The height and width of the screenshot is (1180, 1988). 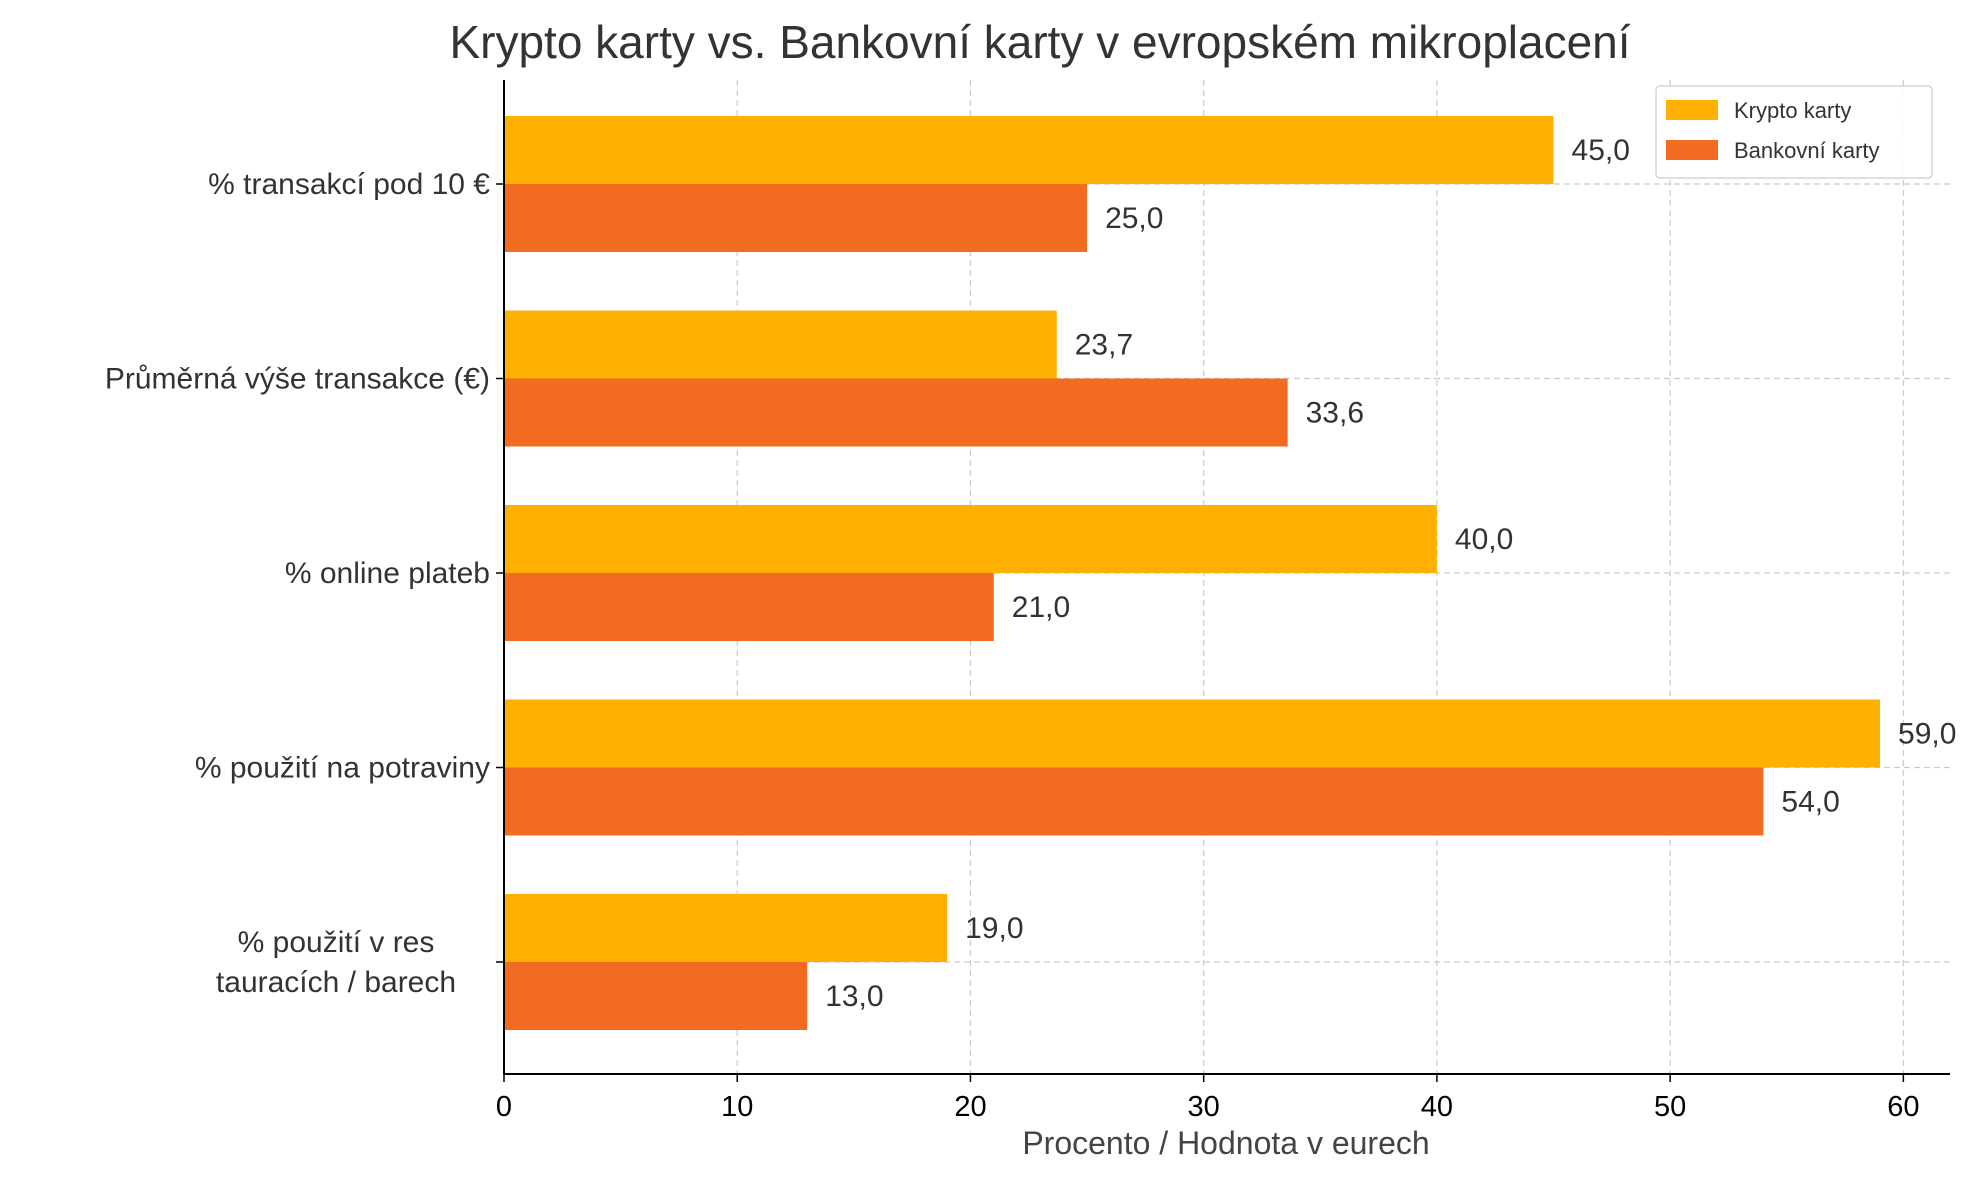 I want to click on legend-box, so click(x=1794, y=132).